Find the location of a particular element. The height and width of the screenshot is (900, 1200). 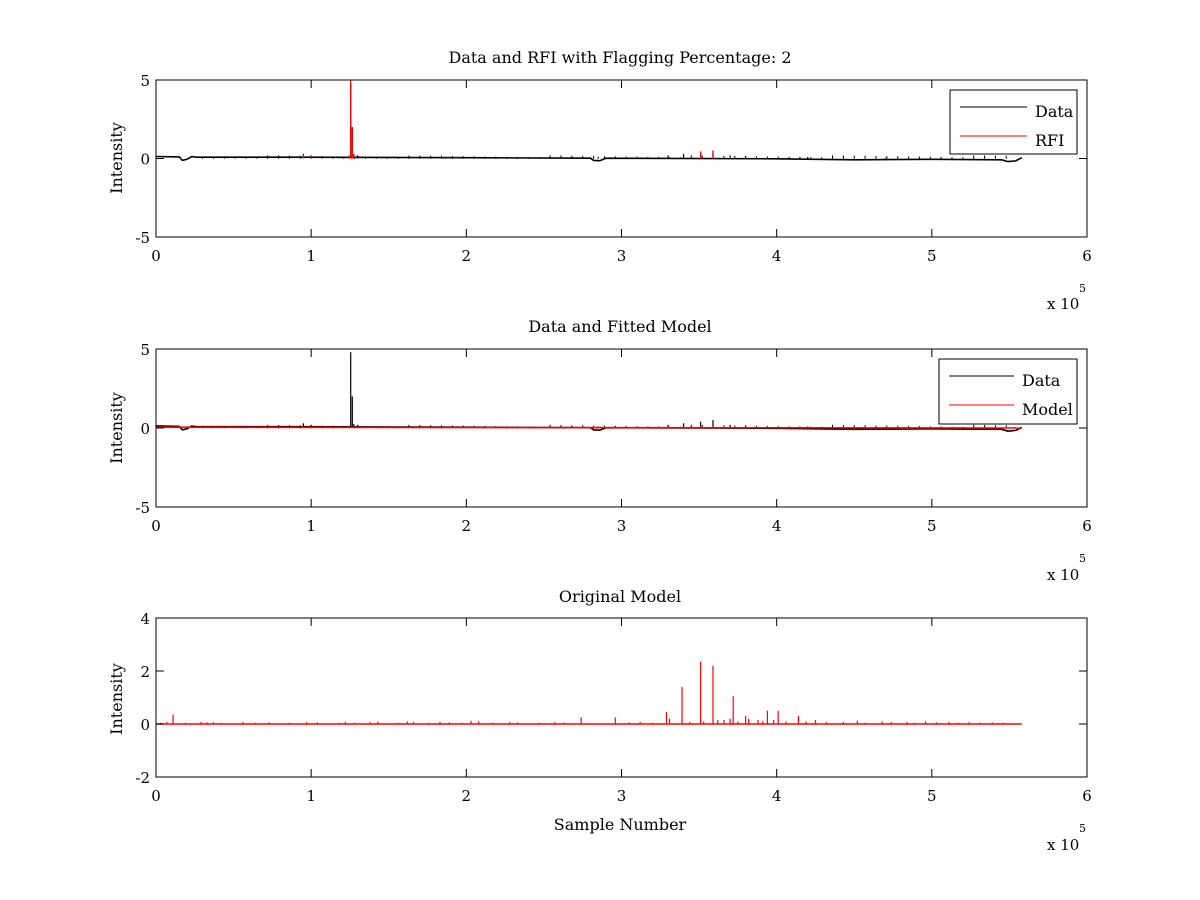

plot-area is located at coordinates (621, 697).